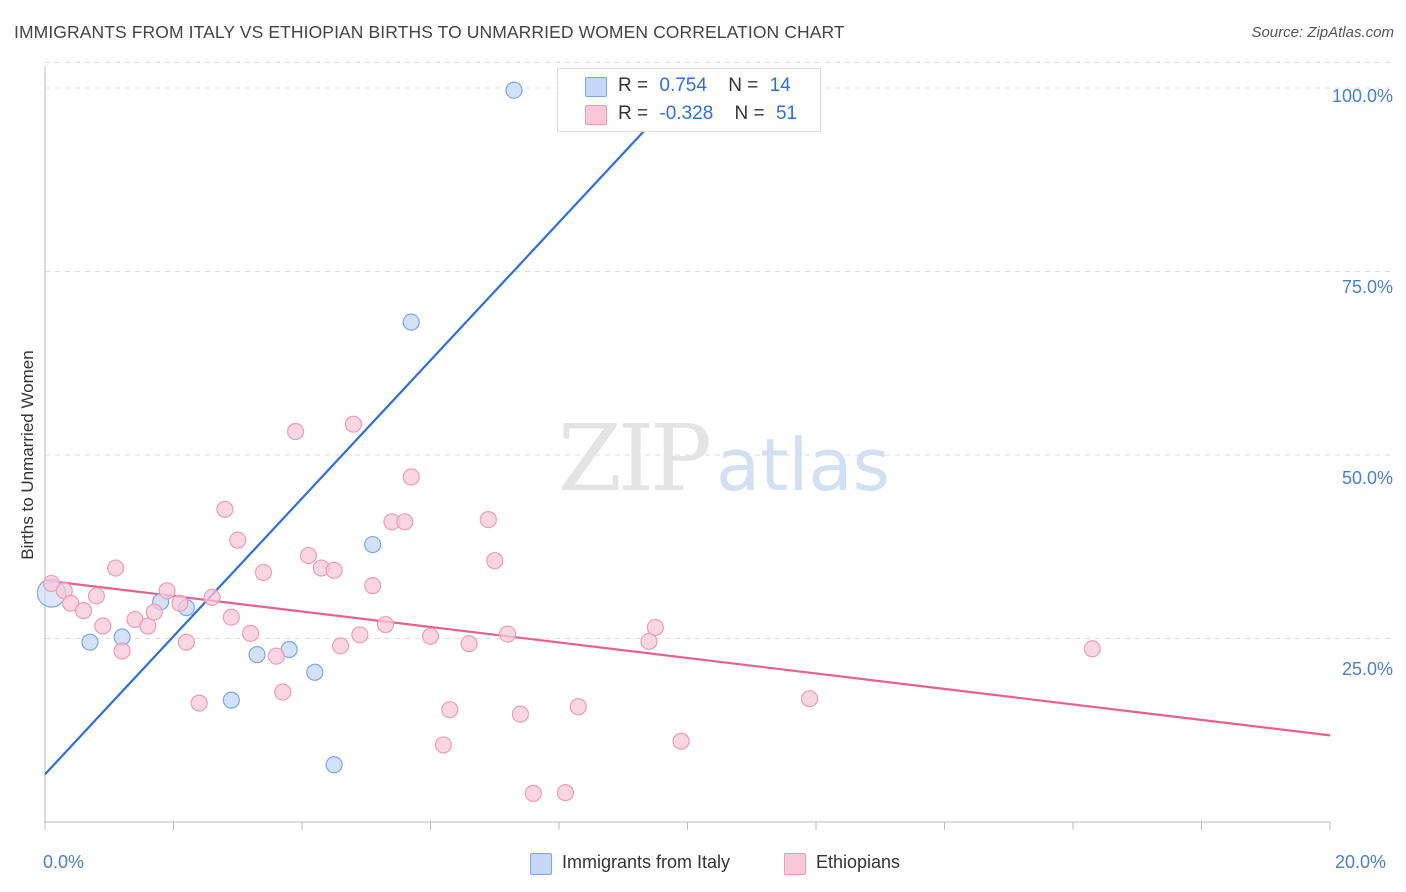  I want to click on watermark: ZIP atlas, so click(724, 458).